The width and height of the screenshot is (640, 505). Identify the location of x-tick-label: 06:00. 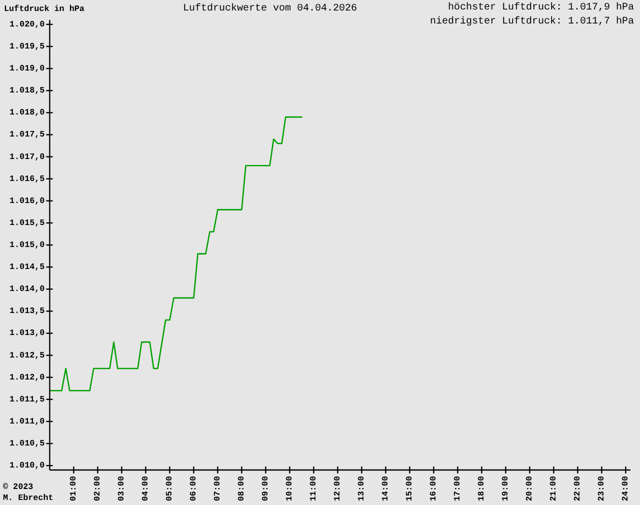
(193, 489).